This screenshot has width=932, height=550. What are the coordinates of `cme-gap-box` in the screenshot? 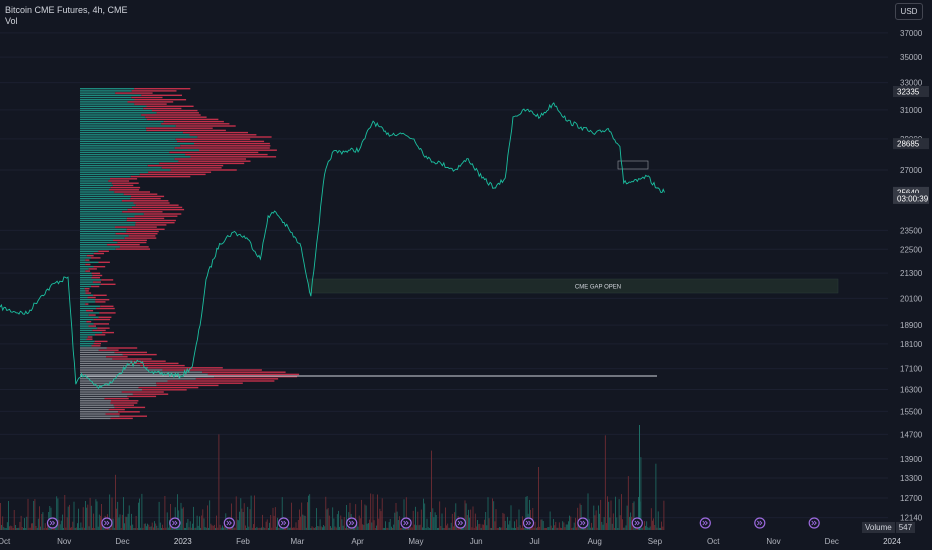 It's located at (573, 286).